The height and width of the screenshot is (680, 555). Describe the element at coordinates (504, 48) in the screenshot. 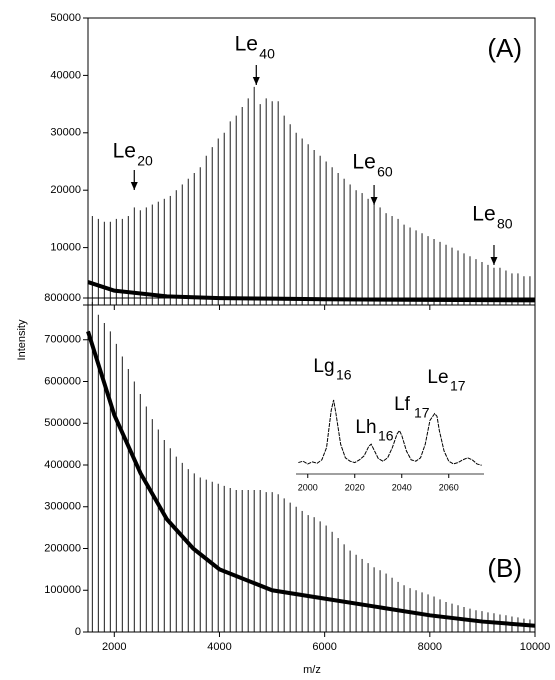

I see `panel-label: (A)` at that location.